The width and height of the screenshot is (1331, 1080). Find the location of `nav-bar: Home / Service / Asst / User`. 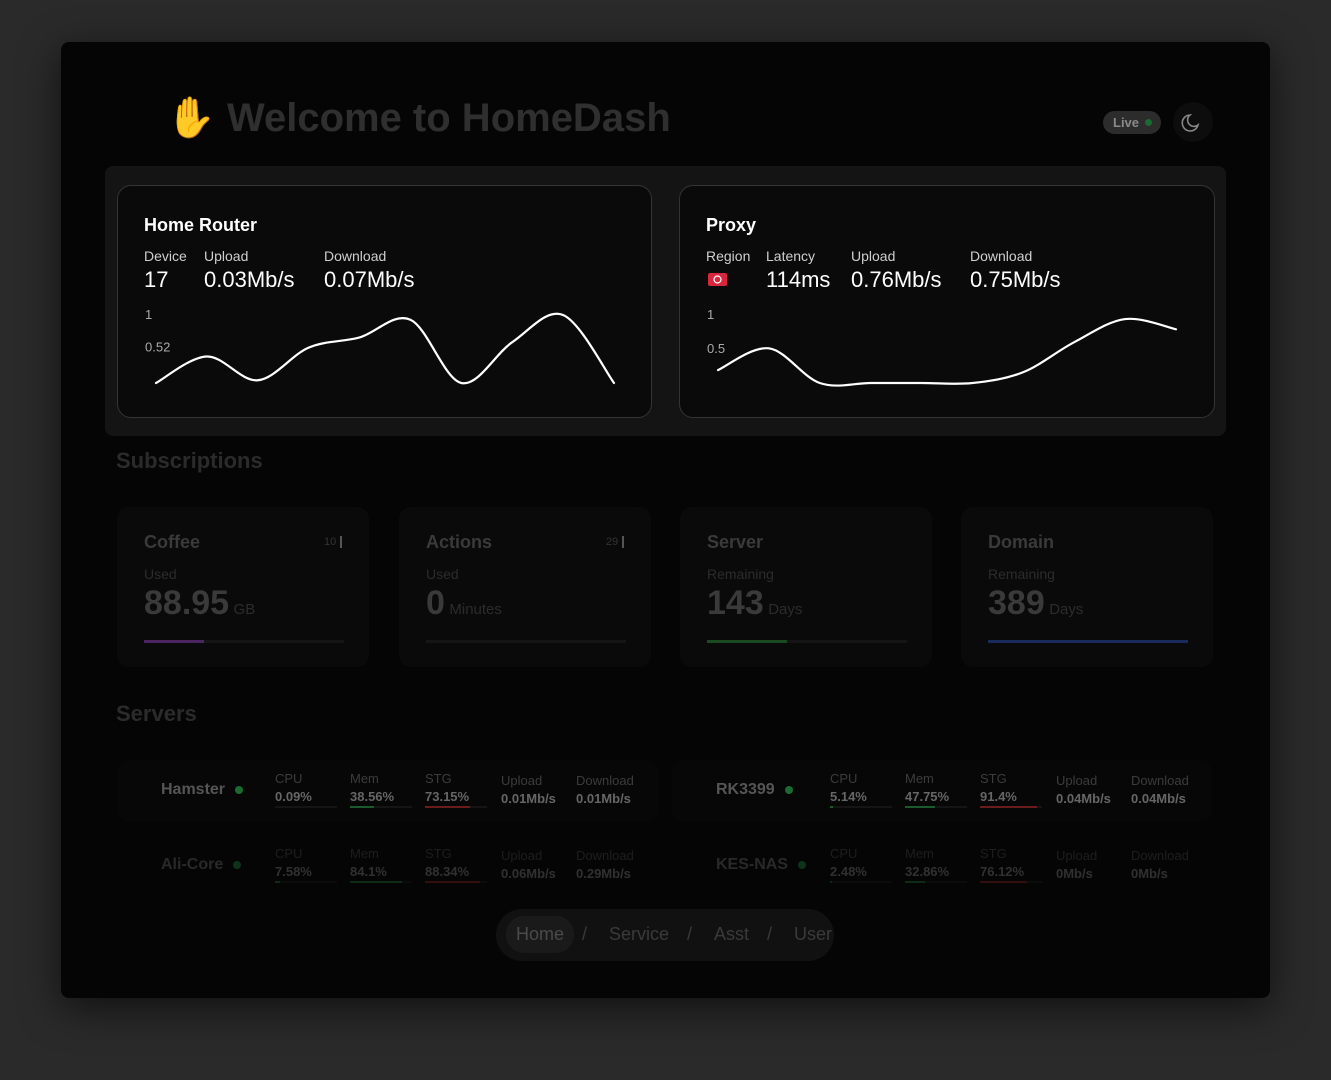

nav-bar: Home / Service / Asst / User is located at coordinates (665, 935).